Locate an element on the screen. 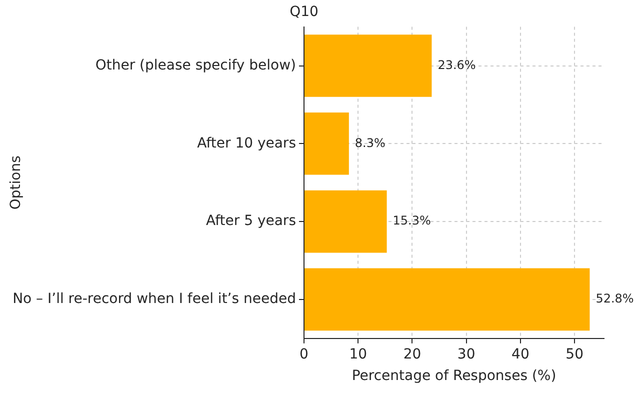  data-label: 52.8% is located at coordinates (615, 299).